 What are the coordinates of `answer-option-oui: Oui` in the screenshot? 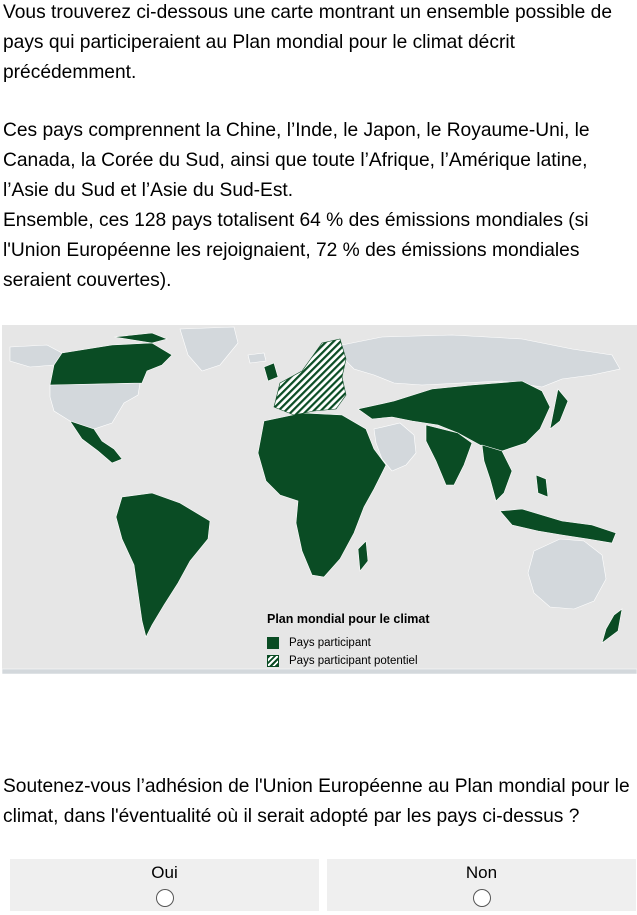 It's located at (164, 885).